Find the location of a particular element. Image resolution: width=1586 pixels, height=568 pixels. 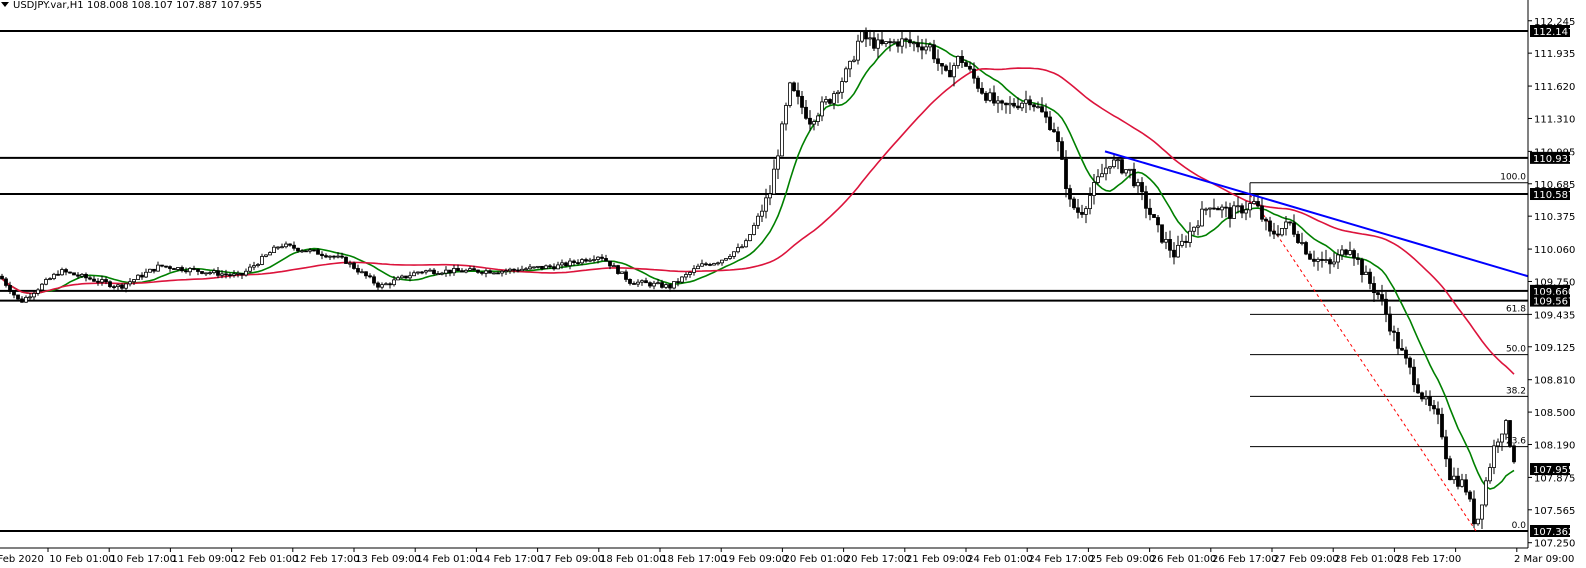

ohlc-readout: 108.008 108.107 107.887 107.955 is located at coordinates (174, 5).